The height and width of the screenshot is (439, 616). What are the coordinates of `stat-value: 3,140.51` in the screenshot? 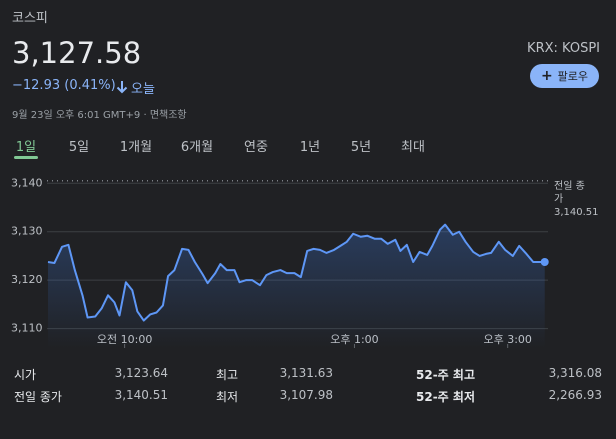 It's located at (141, 395).